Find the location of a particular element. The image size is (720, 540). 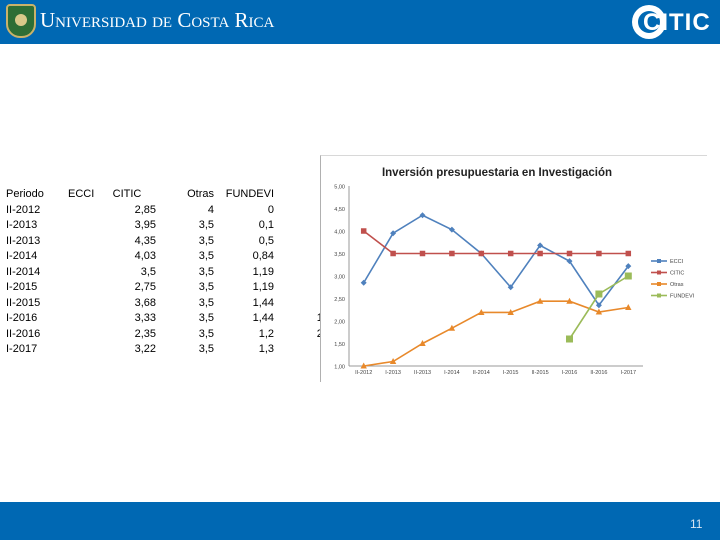

x-tick-label: I-2017 is located at coordinates (628, 373).